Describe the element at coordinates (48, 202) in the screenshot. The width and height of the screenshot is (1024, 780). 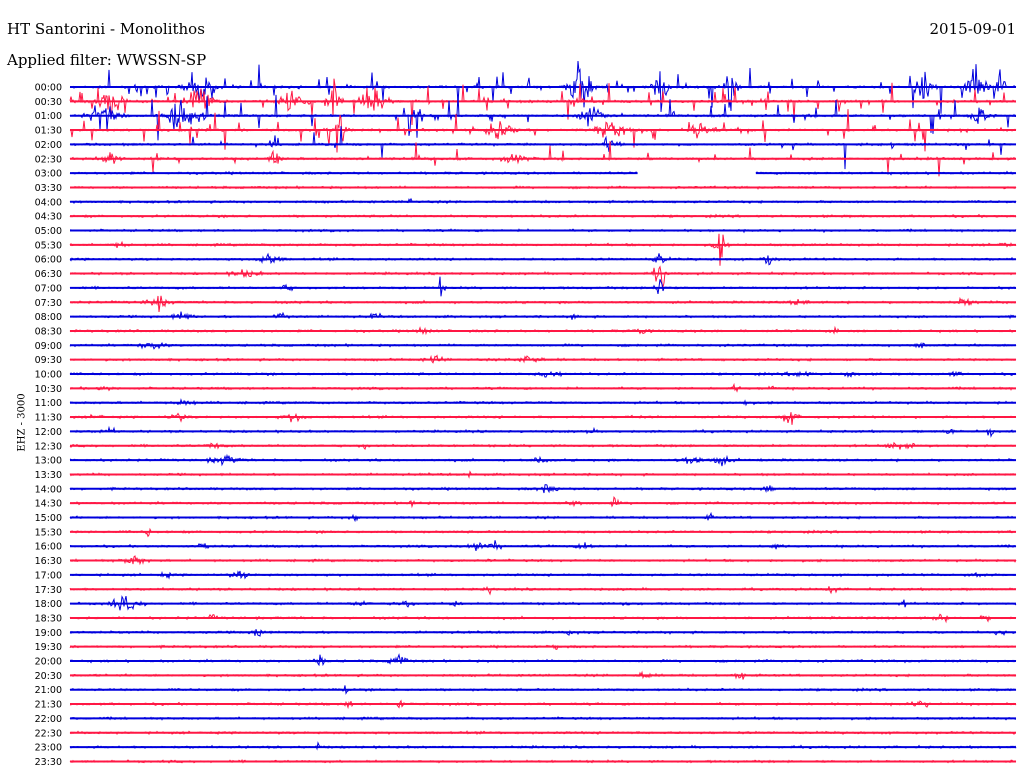
I see `time-label: 04:00` at that location.